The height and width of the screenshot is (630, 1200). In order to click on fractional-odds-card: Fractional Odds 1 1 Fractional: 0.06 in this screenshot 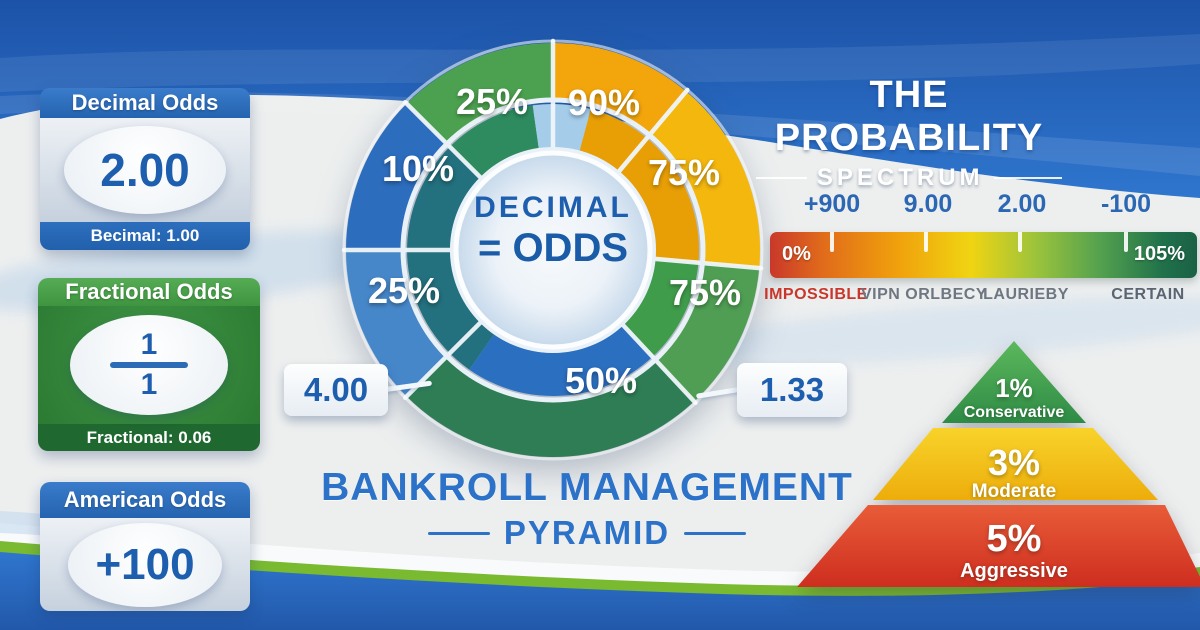, I will do `click(149, 364)`.